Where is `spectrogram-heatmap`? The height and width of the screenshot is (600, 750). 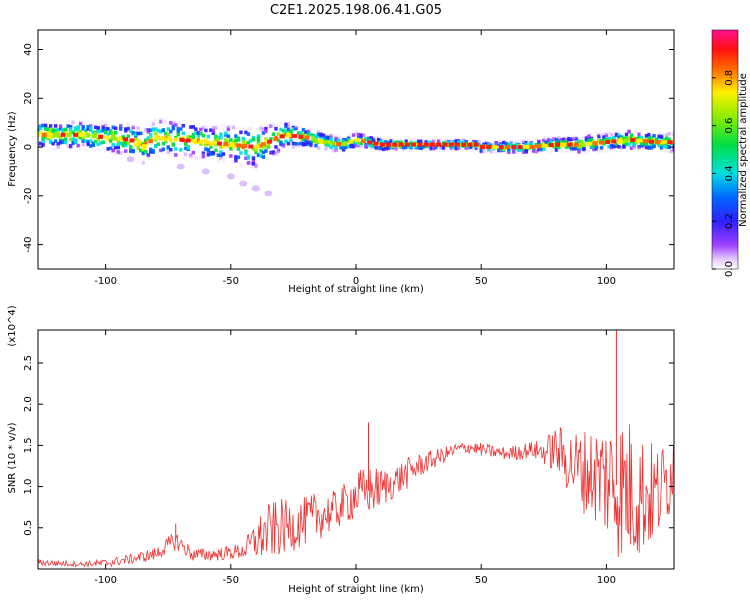
spectrogram-heatmap is located at coordinates (356, 157).